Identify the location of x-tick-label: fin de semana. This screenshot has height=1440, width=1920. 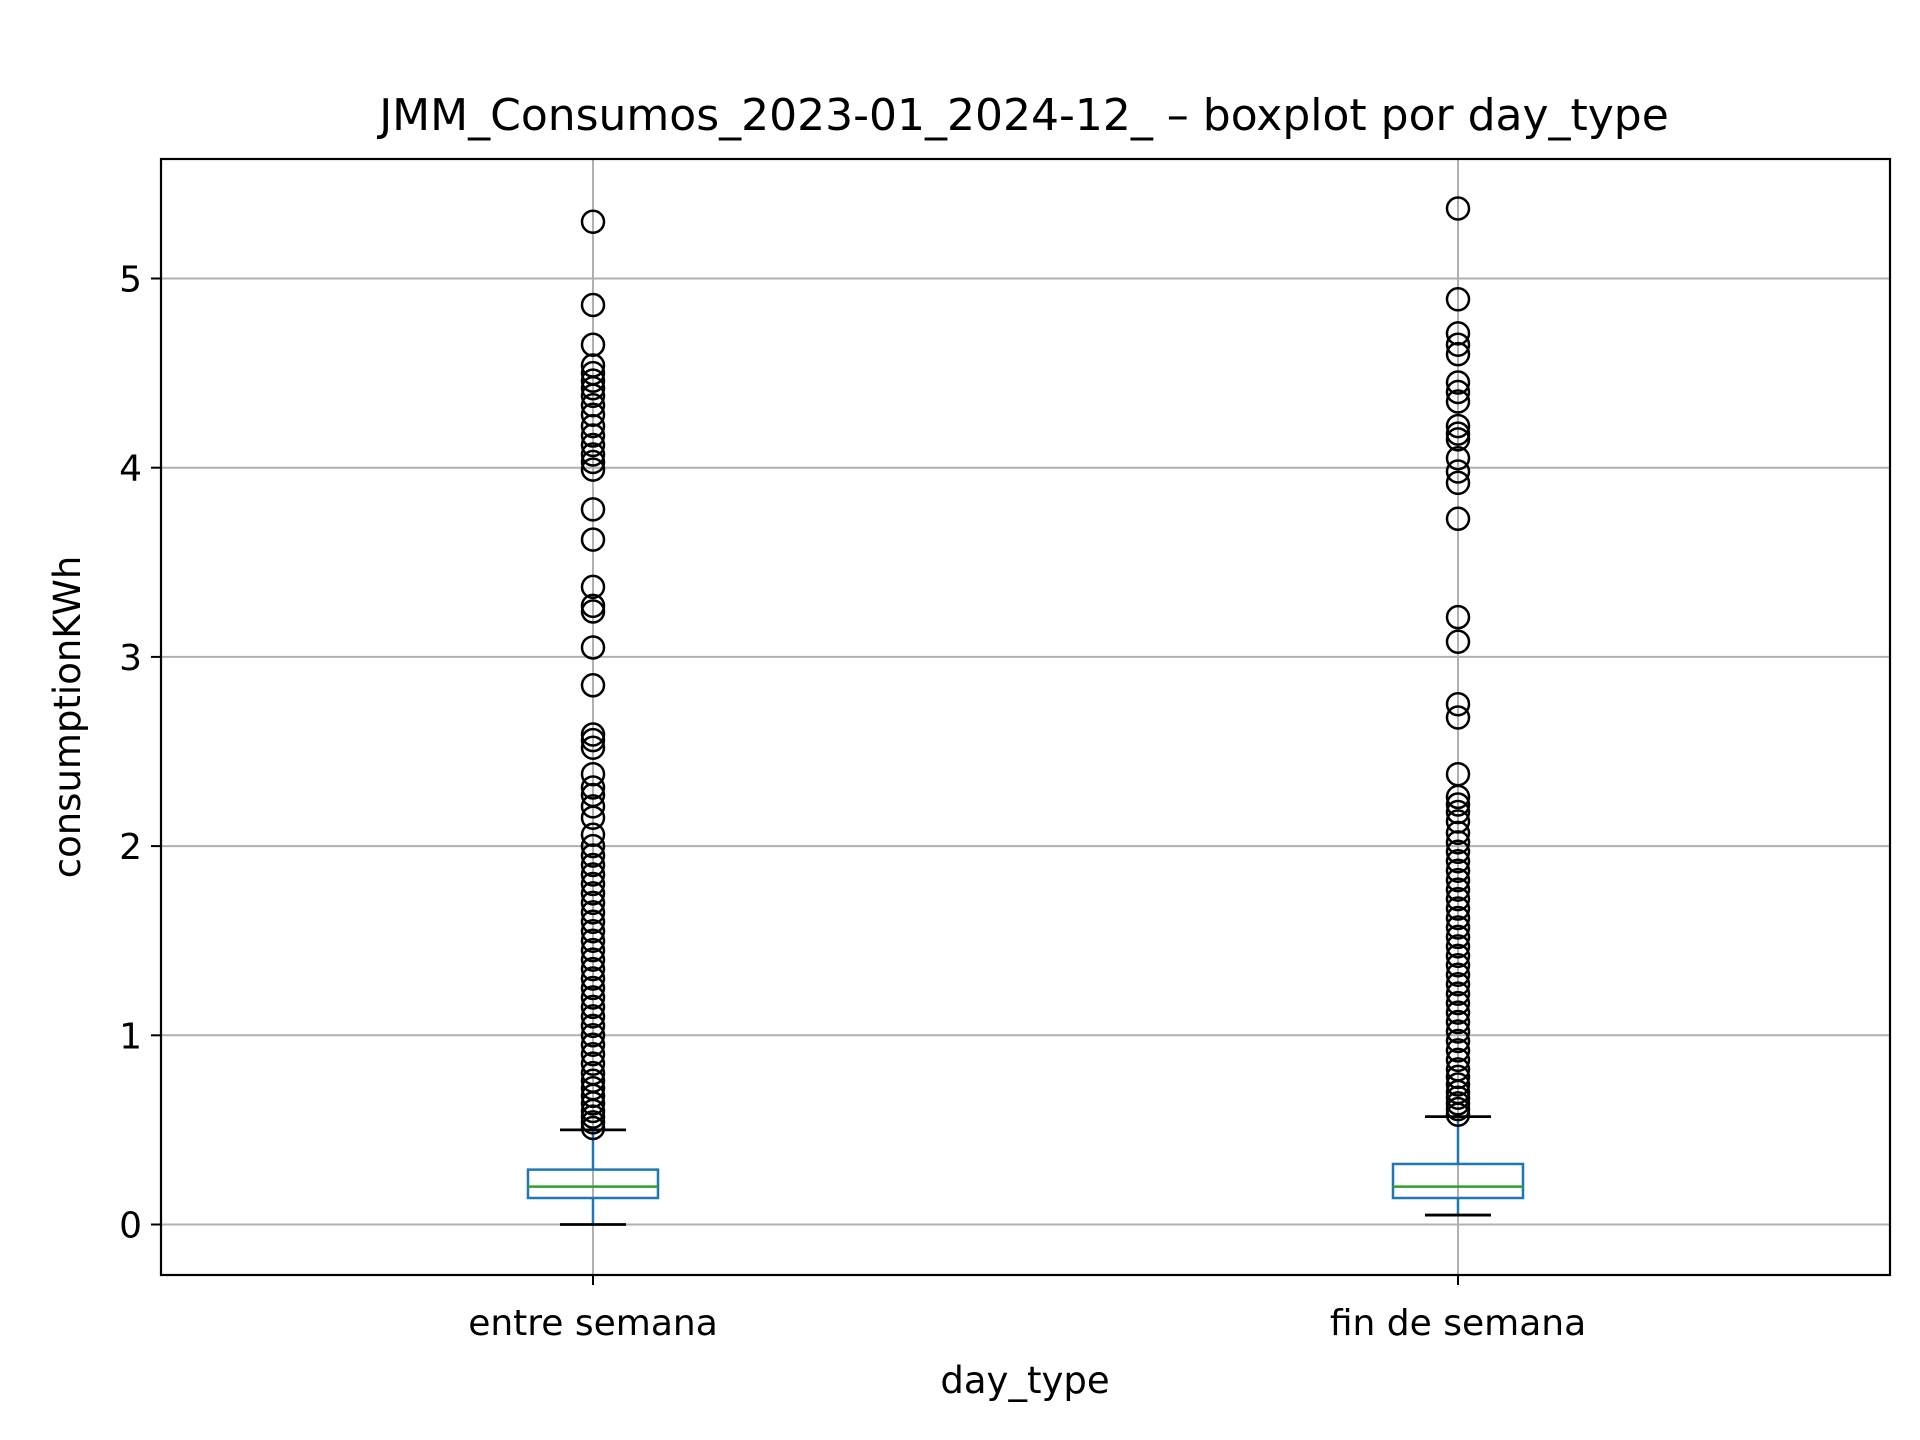
(1458, 1323).